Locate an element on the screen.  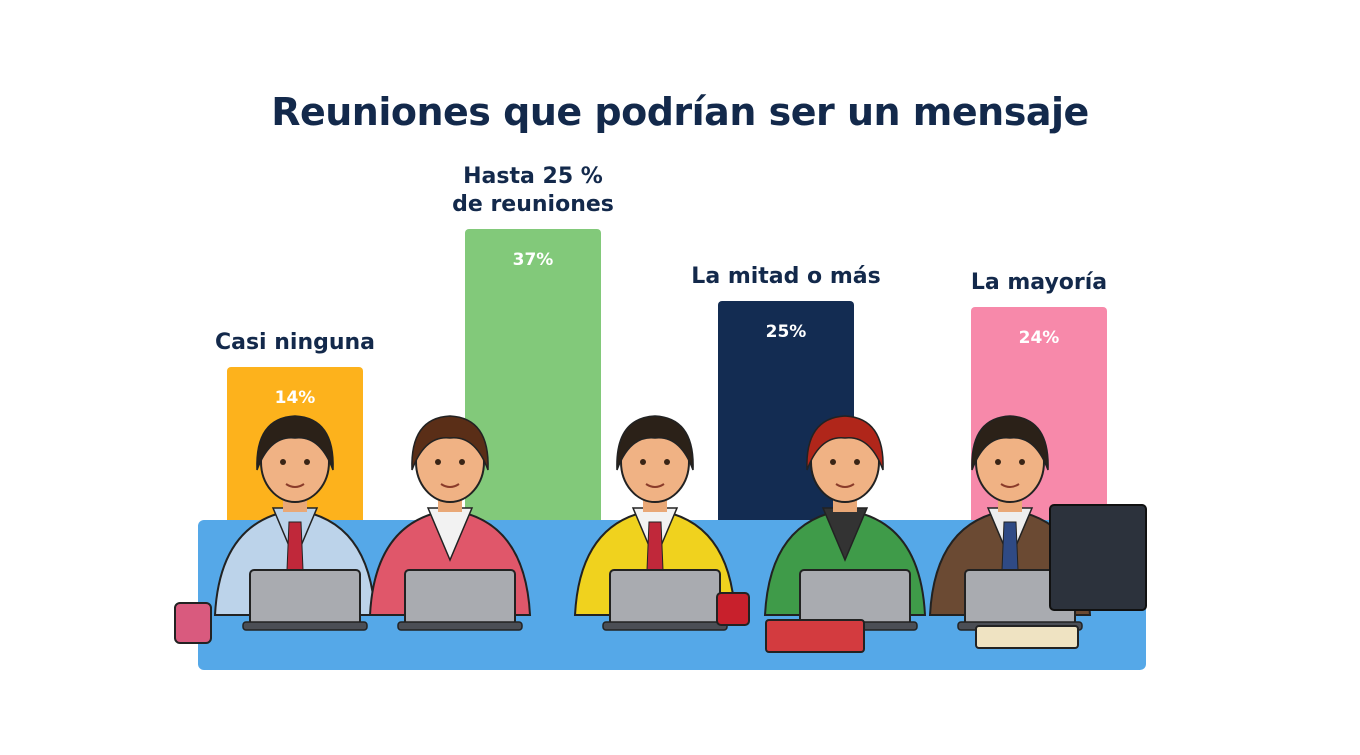
value-label: 37% is located at coordinates (533, 260).